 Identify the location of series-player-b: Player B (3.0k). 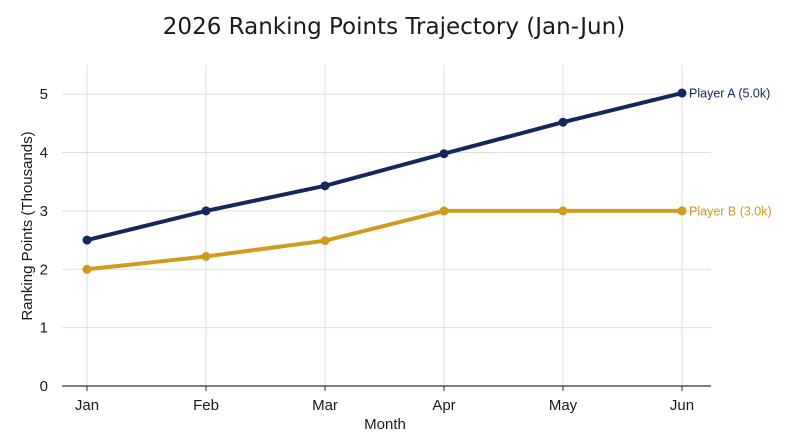
(427, 239).